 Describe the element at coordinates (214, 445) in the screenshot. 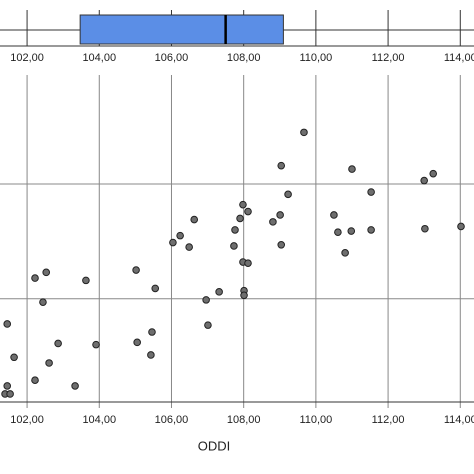

I see `x-axis-label: ODDI` at that location.